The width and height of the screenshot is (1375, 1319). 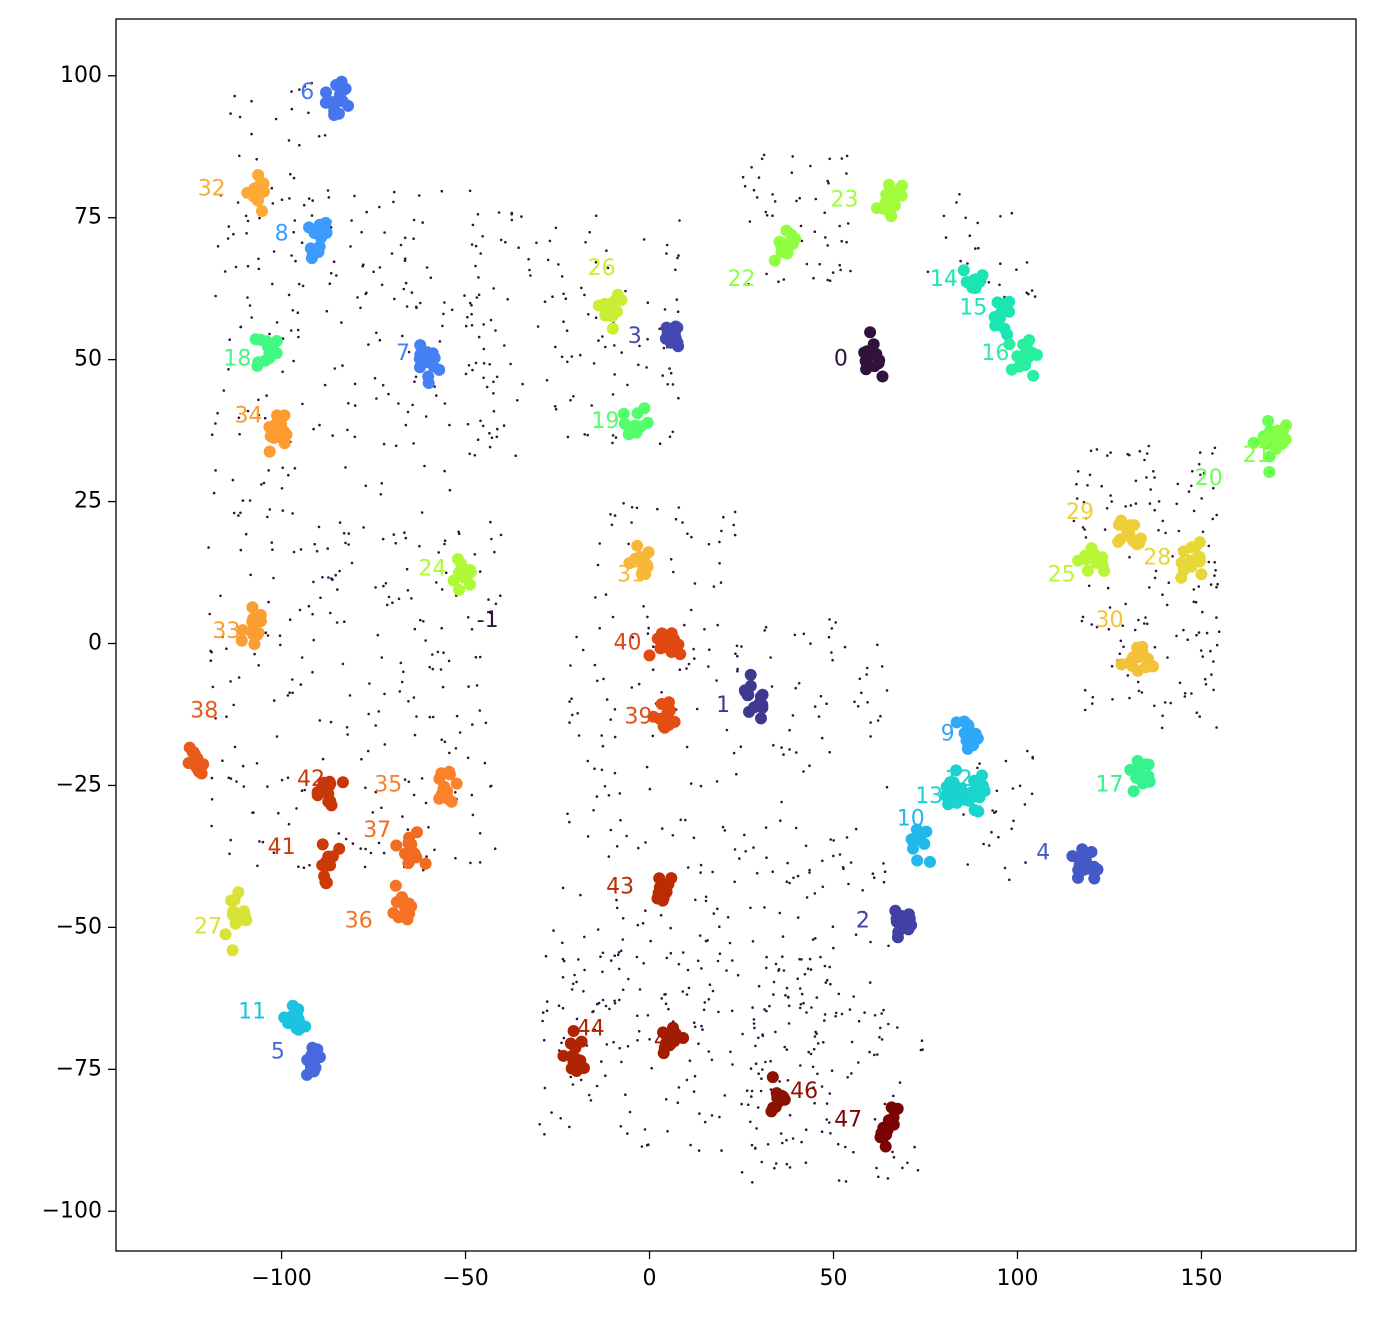 I want to click on y-tick-label: 75, so click(x=88, y=217).